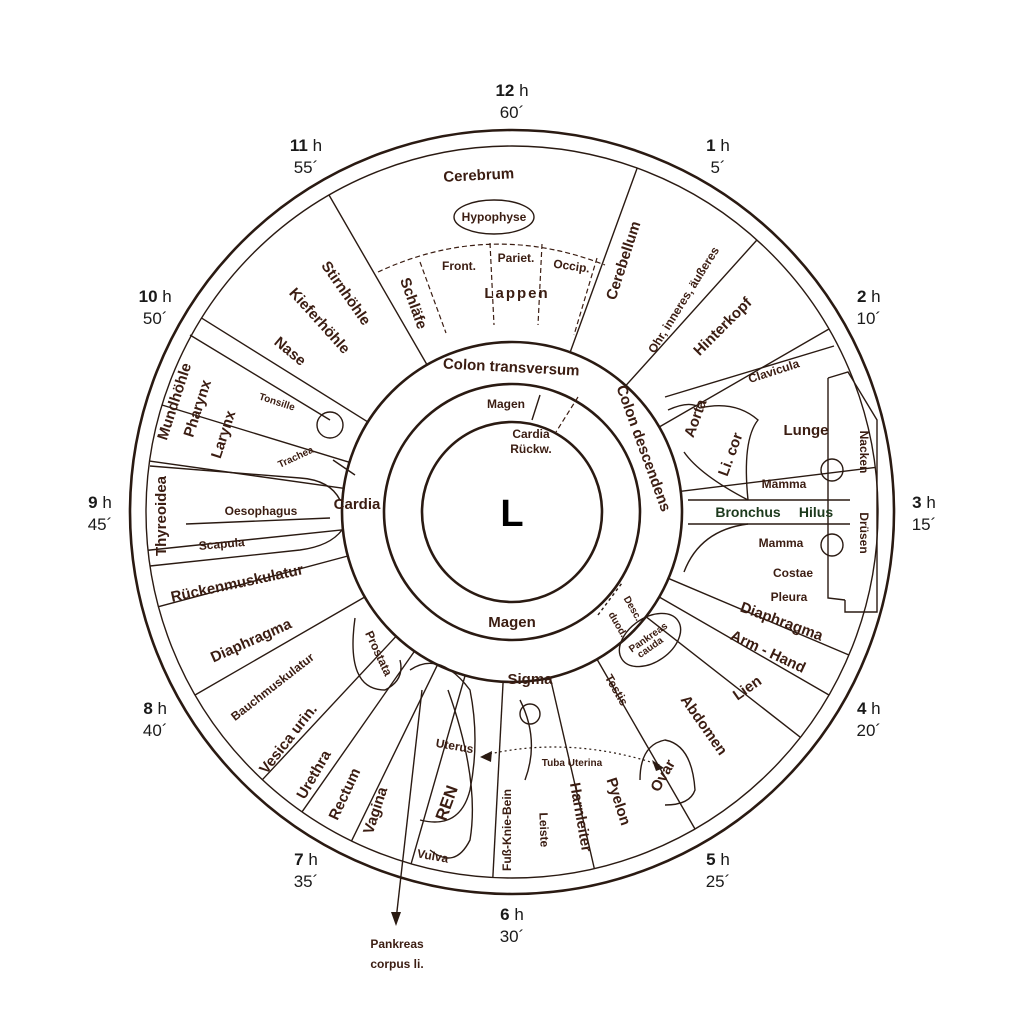  I want to click on ovar-shape, so click(667, 772).